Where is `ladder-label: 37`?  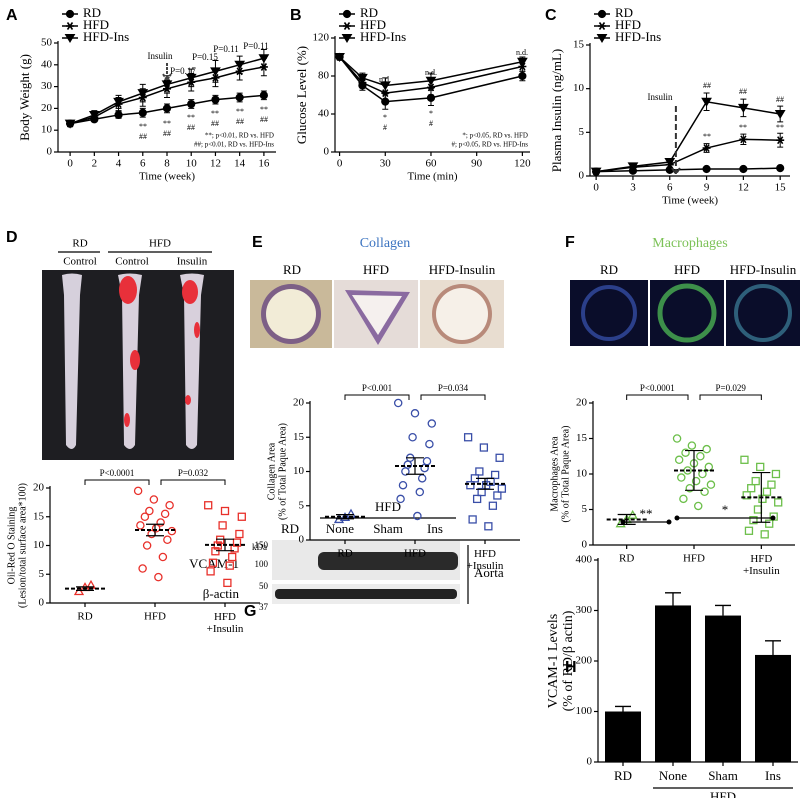
ladder-label: 37 is located at coordinates (264, 607).